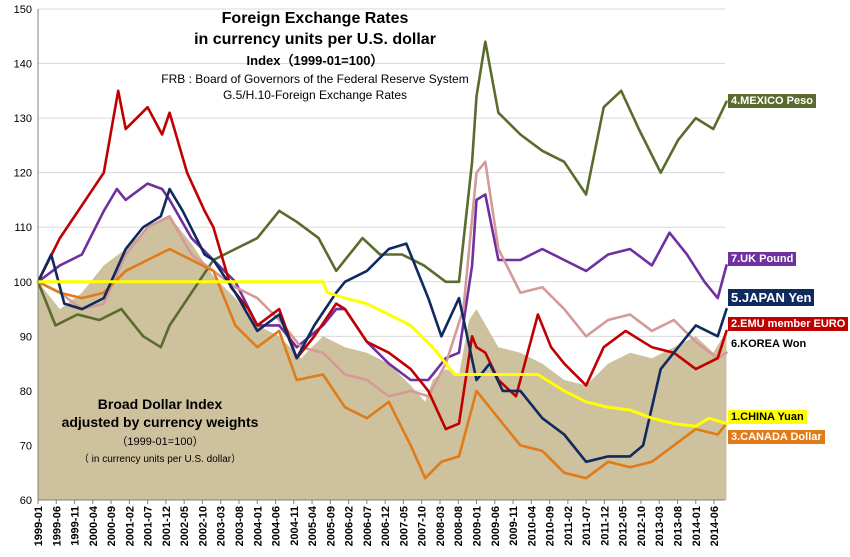  What do you see at coordinates (26, 337) in the screenshot?
I see `y-tick-label-90: 90` at bounding box center [26, 337].